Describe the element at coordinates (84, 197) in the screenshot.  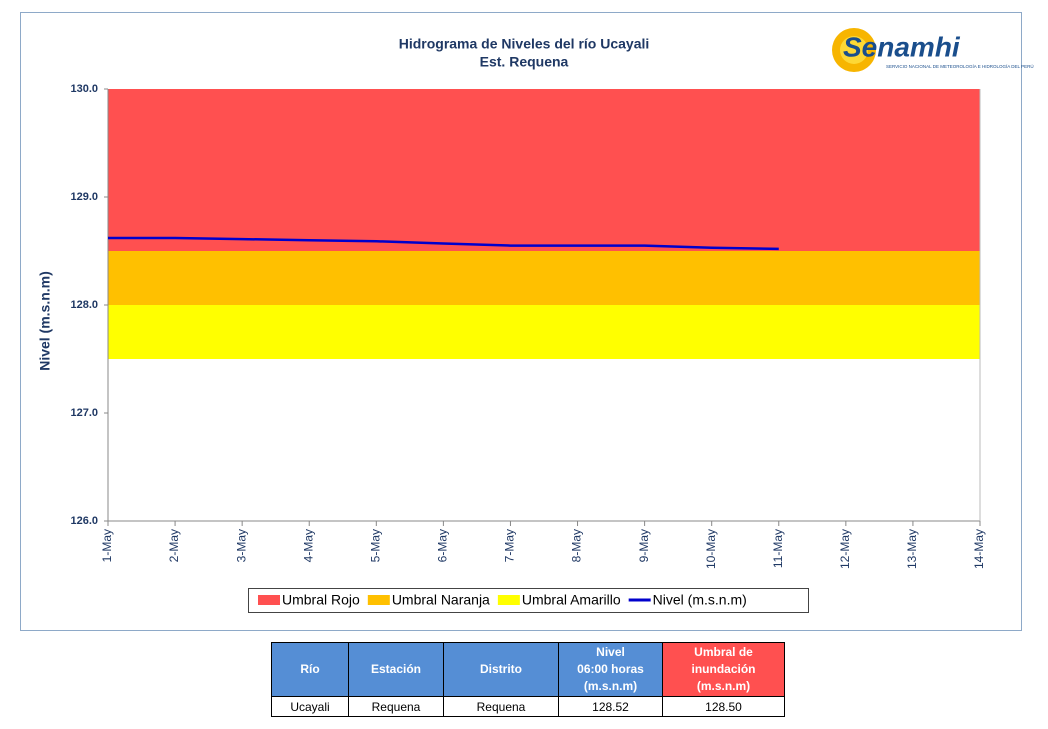
I see `y-tick-label: 129.0` at that location.